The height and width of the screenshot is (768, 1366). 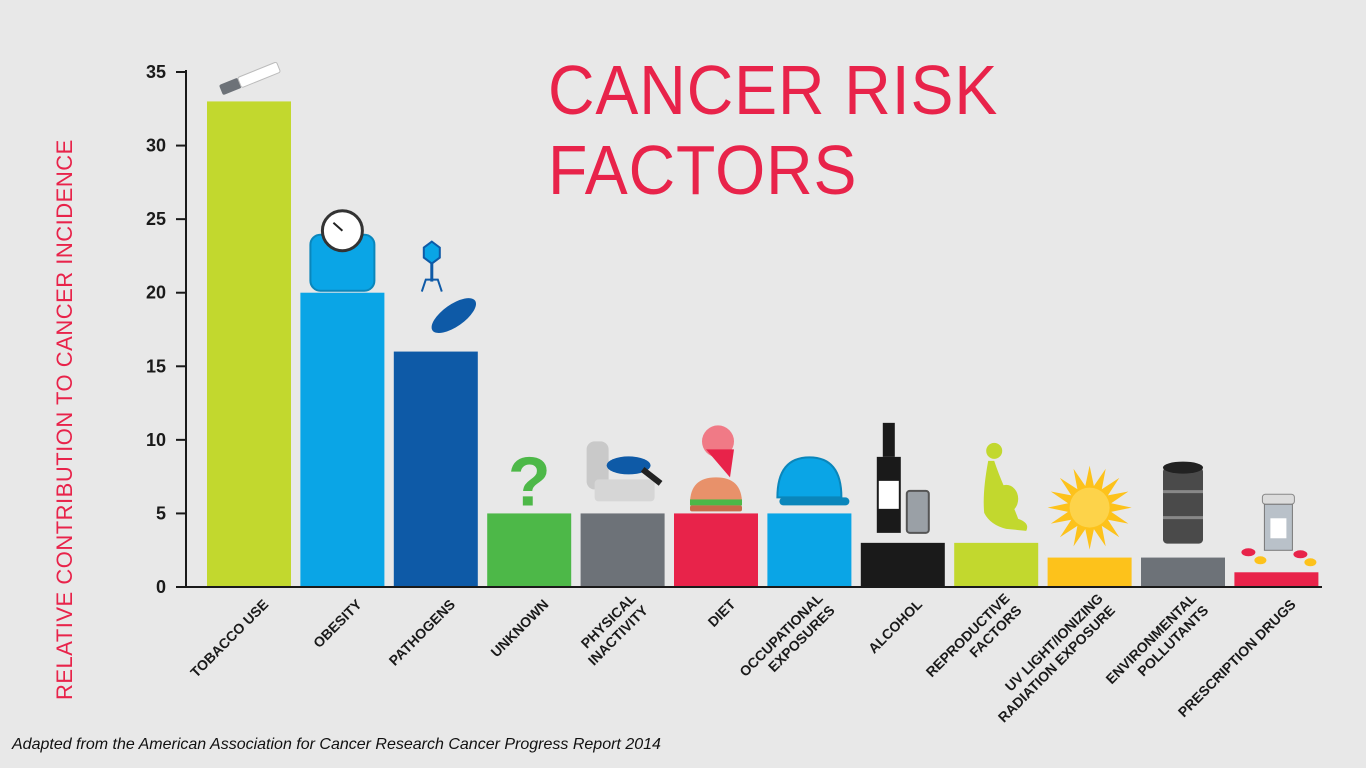 What do you see at coordinates (813, 481) in the screenshot?
I see `hard-hat-icon` at bounding box center [813, 481].